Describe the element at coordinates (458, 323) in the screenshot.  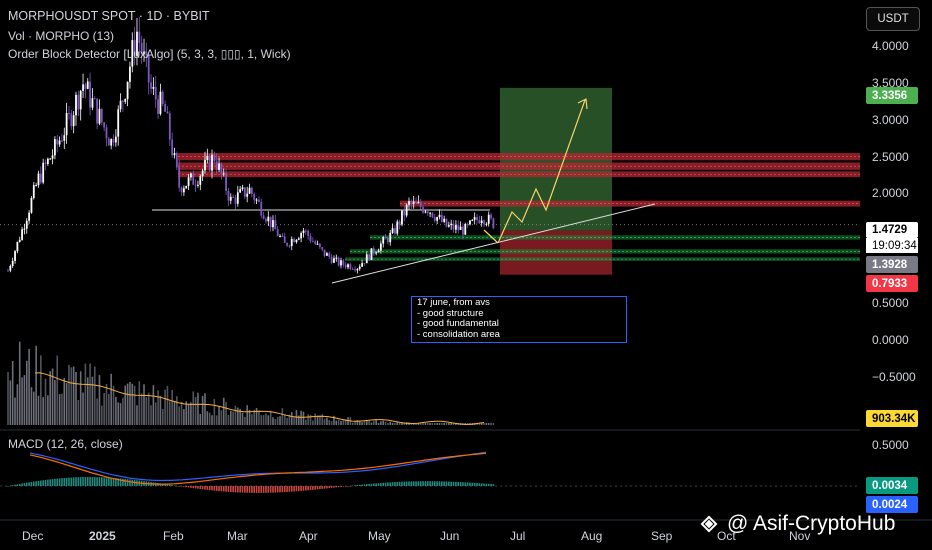
I see `note-line: - good fundamental` at that location.